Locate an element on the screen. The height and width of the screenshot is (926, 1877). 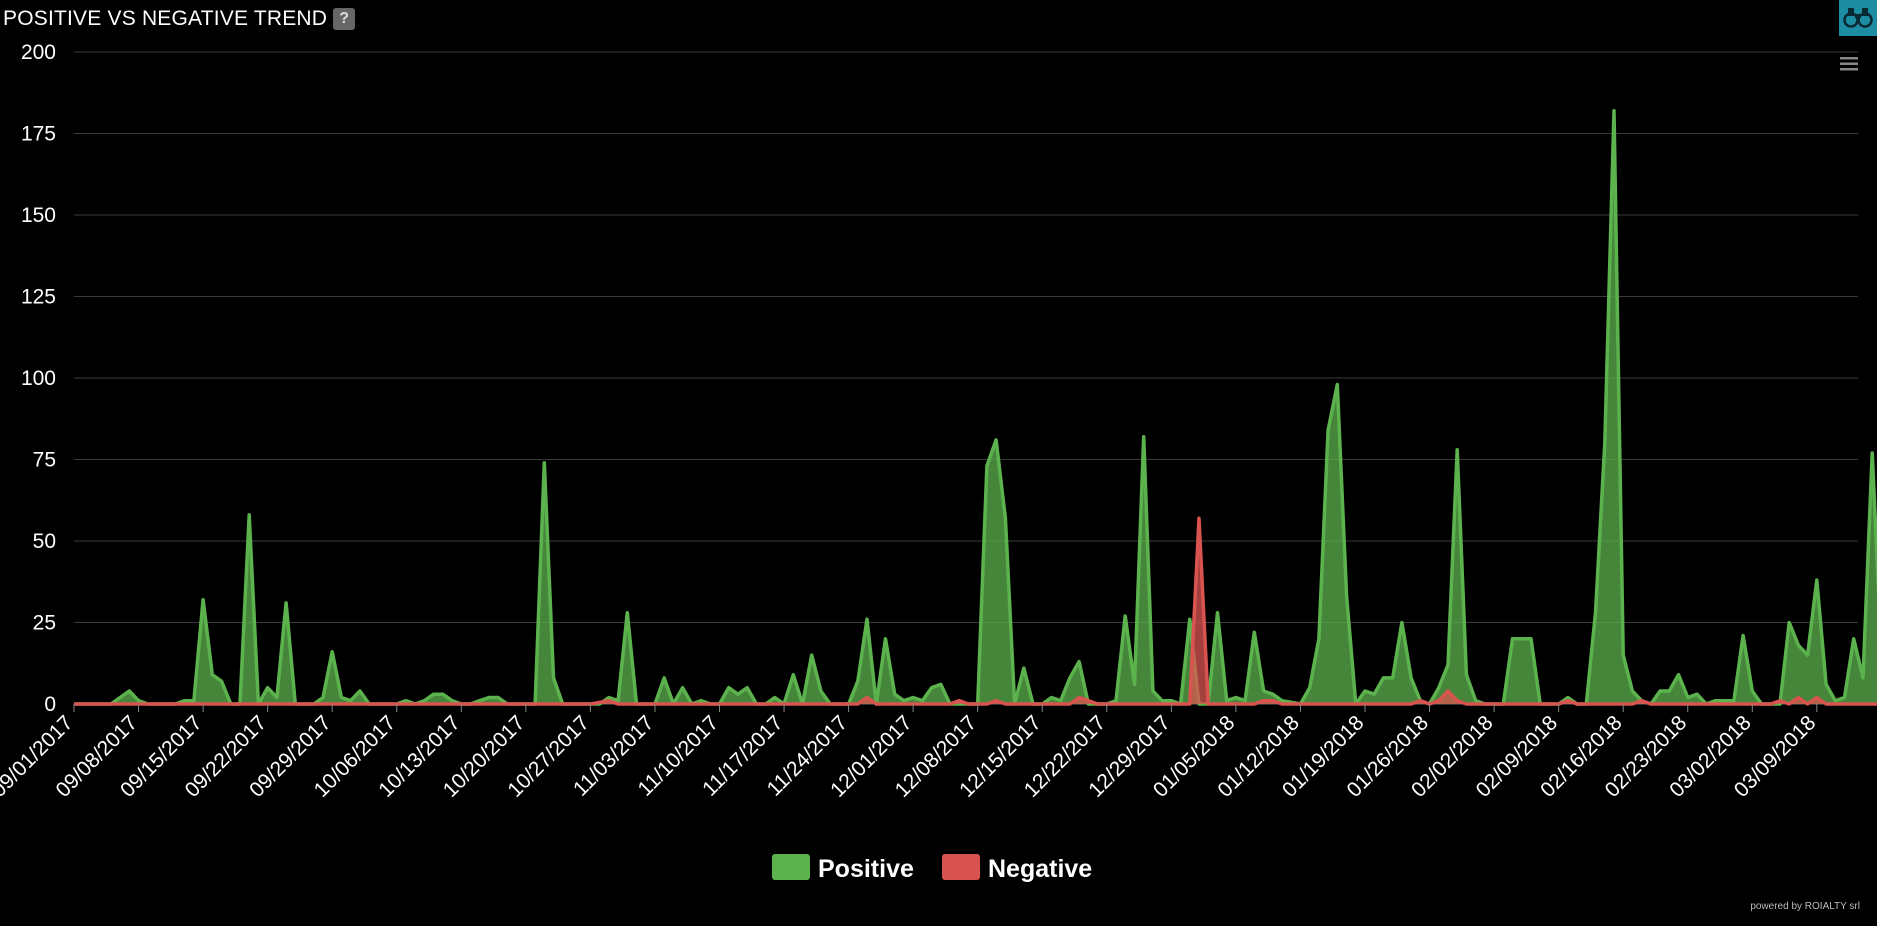
y-tick-label: 25 is located at coordinates (44, 623).